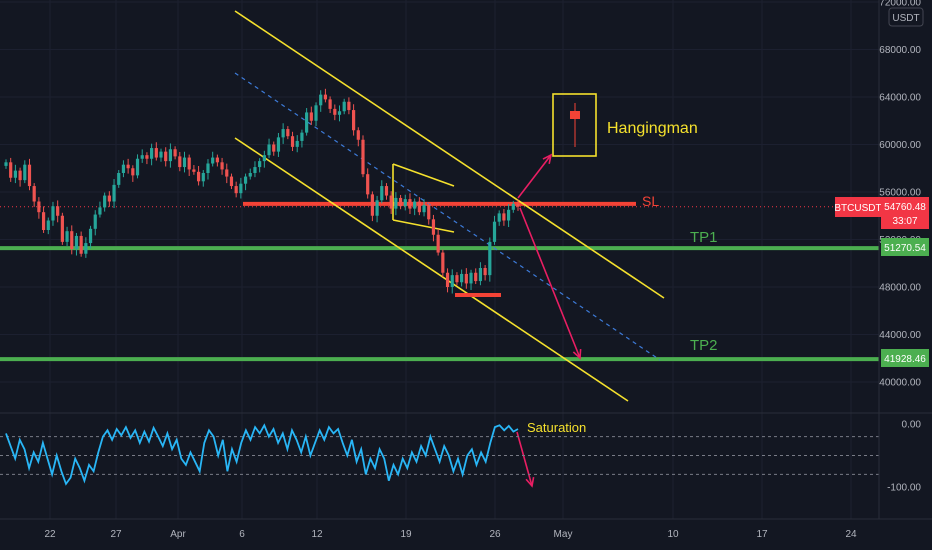 The width and height of the screenshot is (932, 550). What do you see at coordinates (905, 248) in the screenshot?
I see `tp1-price-value: 51270.54` at bounding box center [905, 248].